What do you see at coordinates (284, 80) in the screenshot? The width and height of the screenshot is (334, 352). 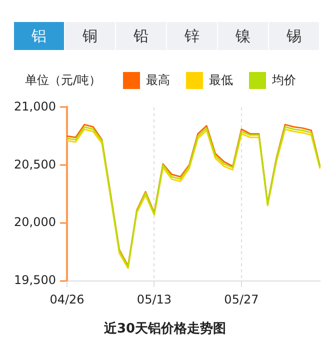 I see `legend-label: 均价` at bounding box center [284, 80].